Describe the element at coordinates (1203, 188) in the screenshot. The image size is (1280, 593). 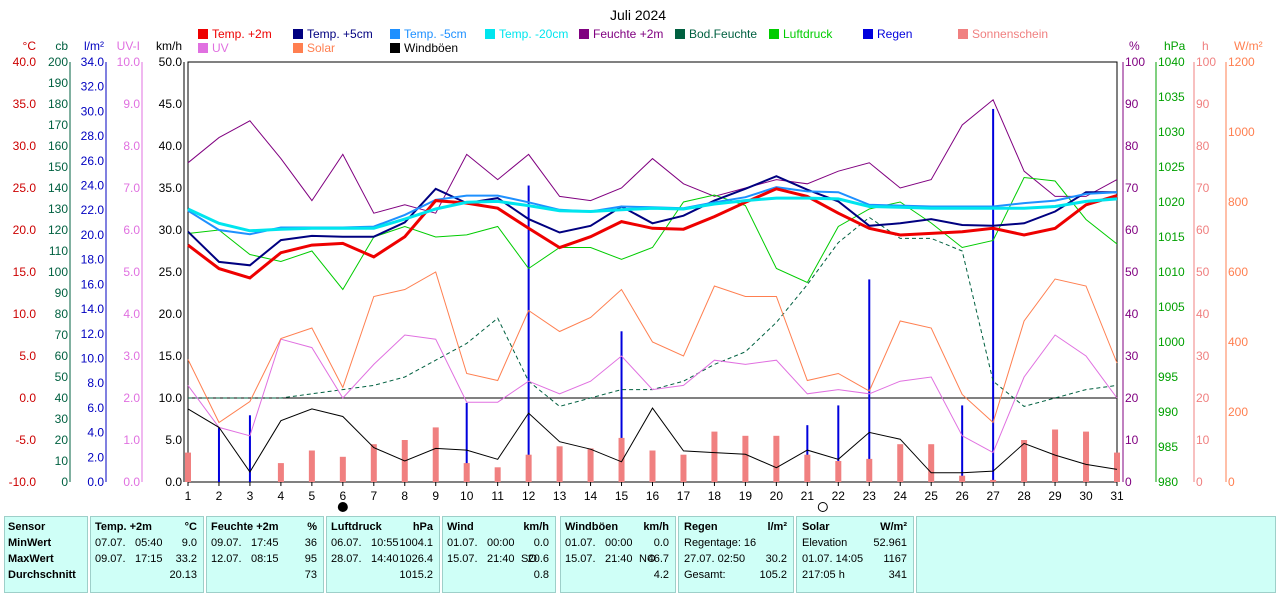
I see `axis-tick-h: 70` at that location.